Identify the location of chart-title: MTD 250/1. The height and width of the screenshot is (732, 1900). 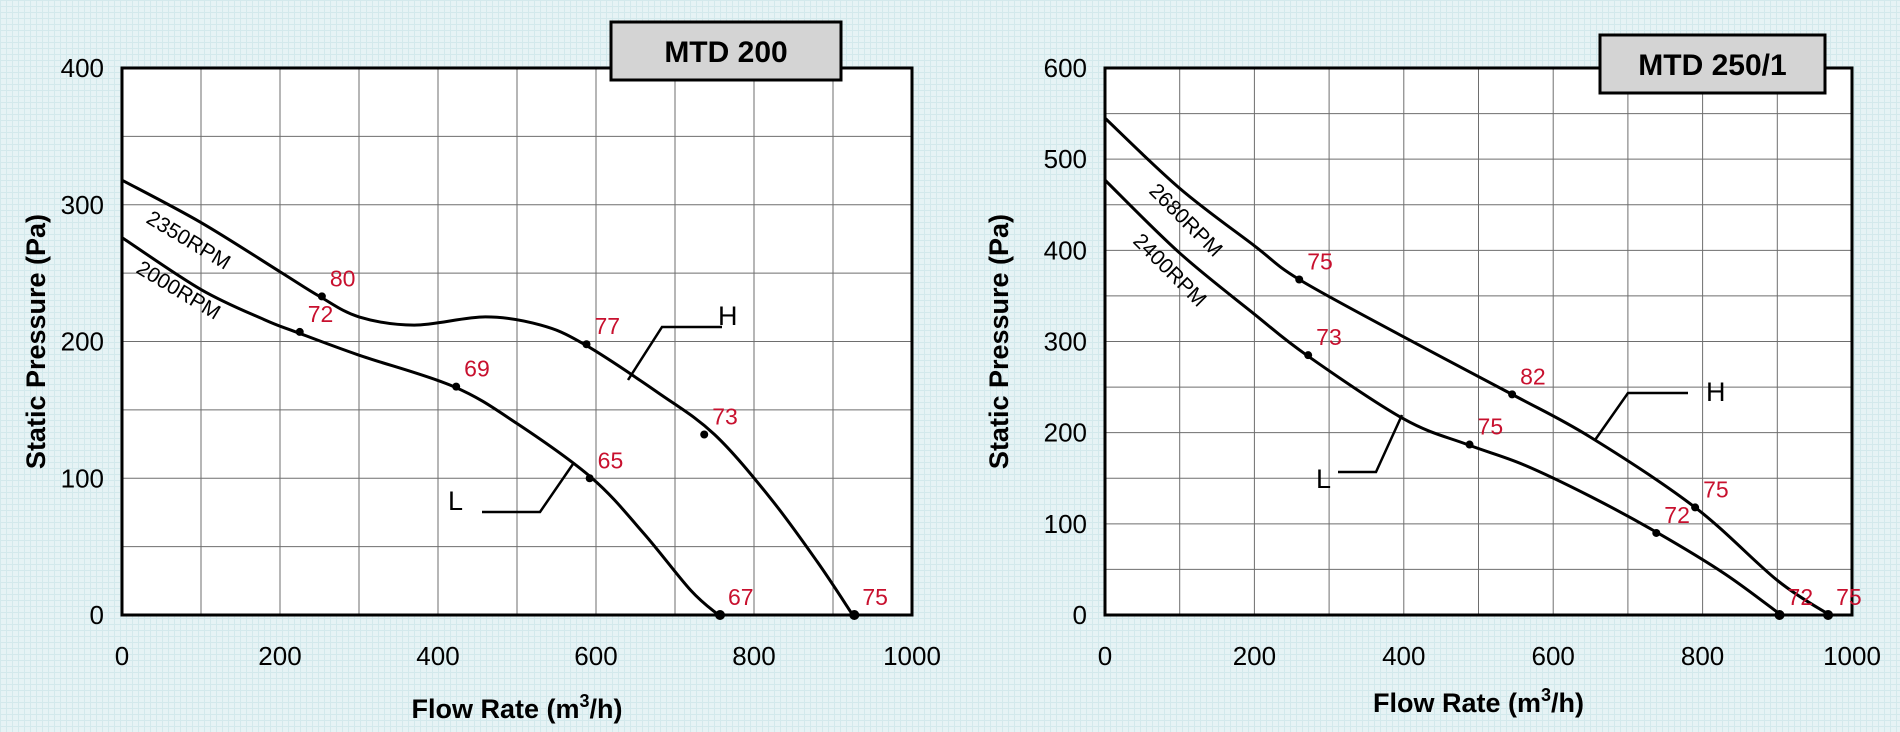
(1712, 65).